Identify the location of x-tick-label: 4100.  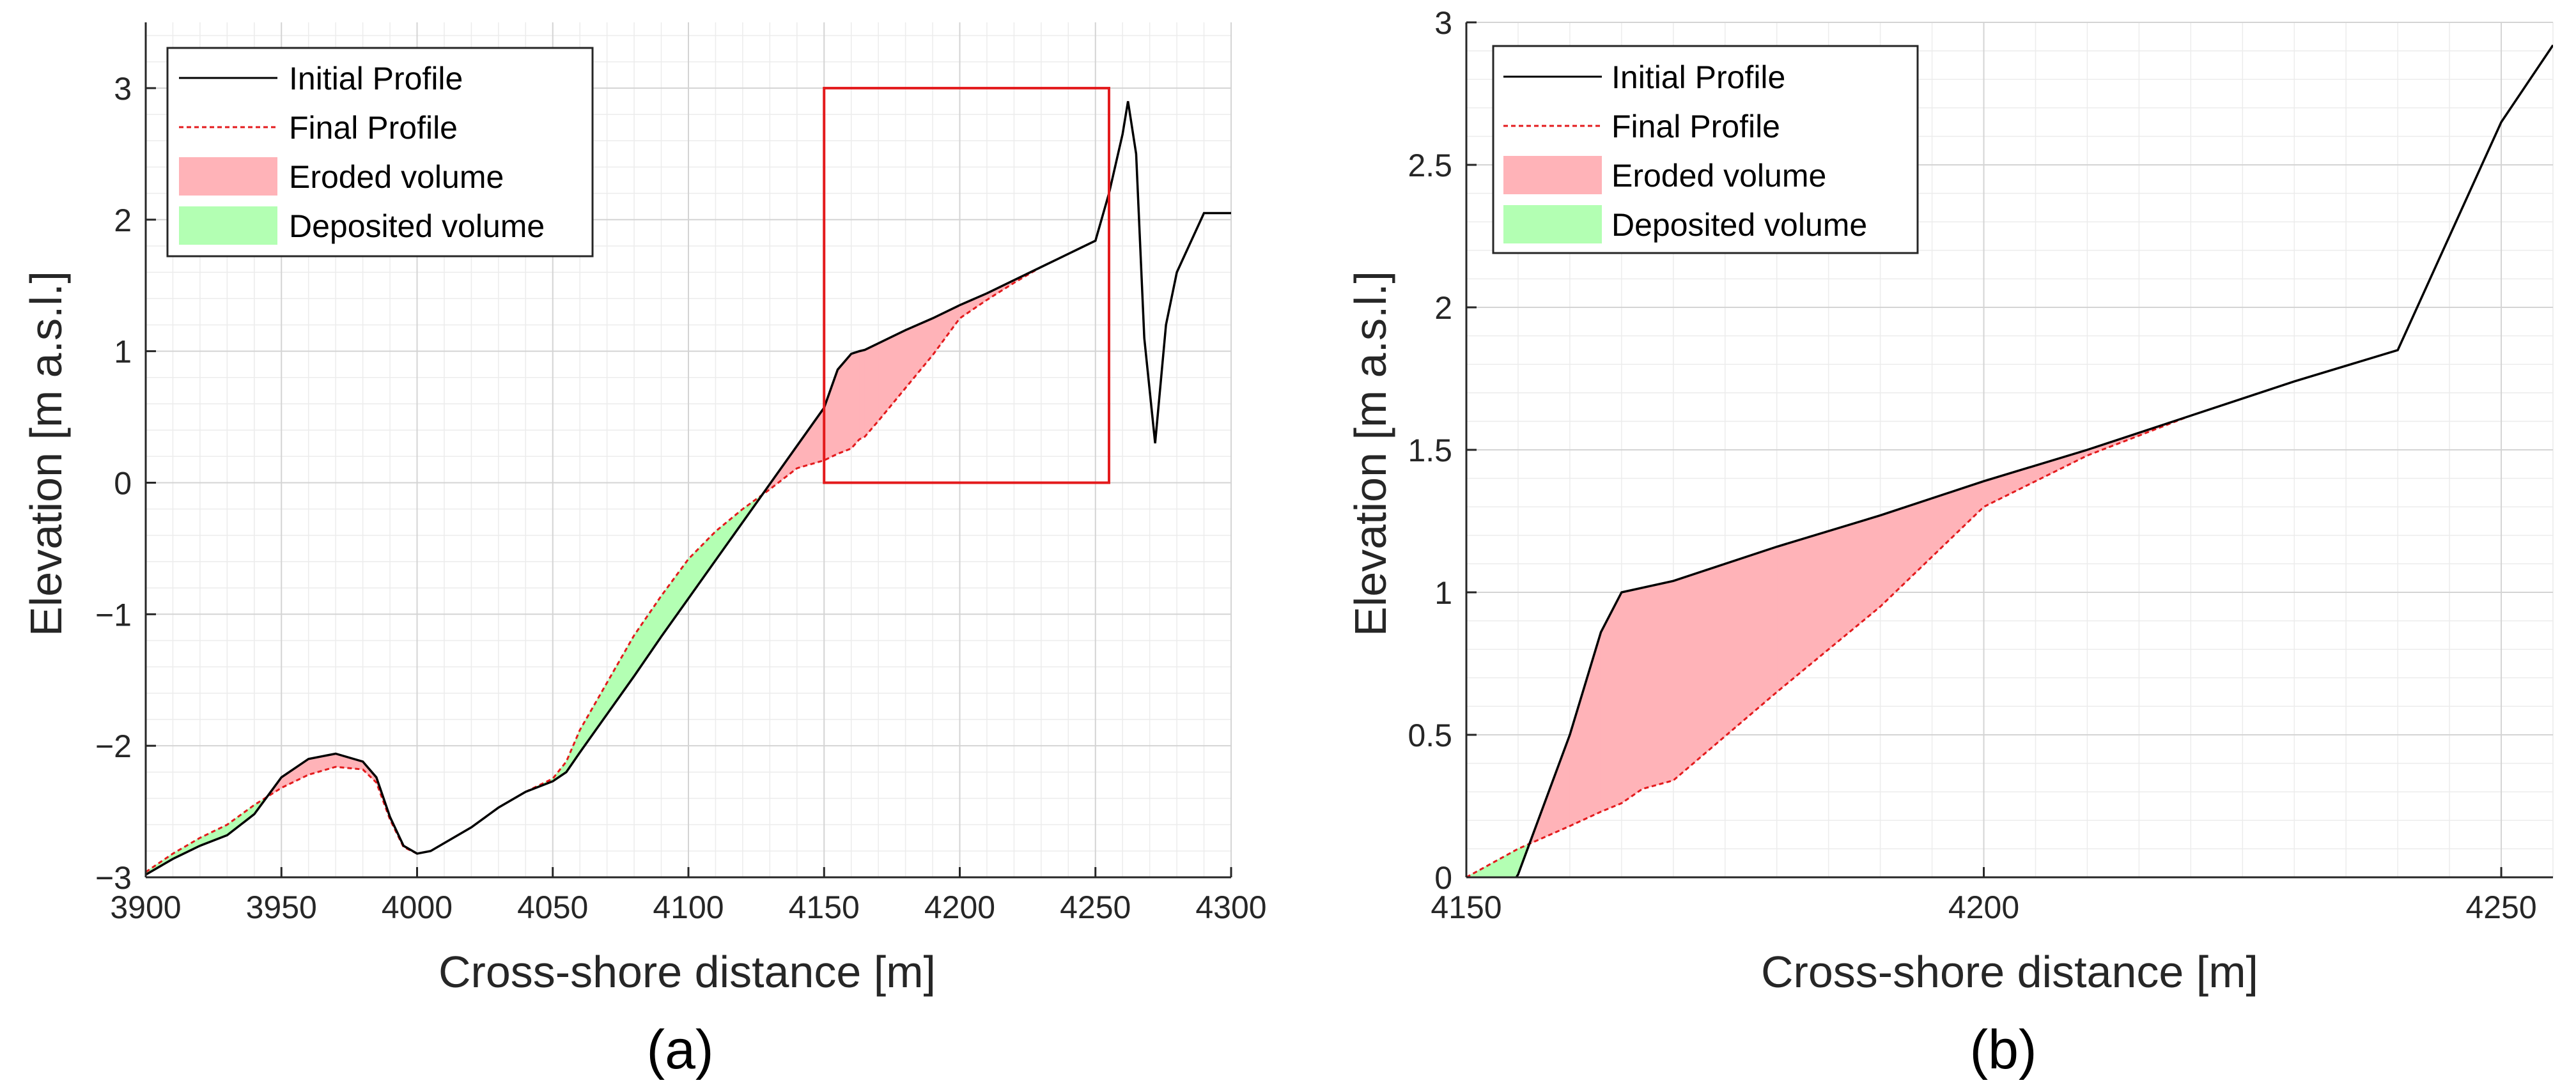
(688, 907).